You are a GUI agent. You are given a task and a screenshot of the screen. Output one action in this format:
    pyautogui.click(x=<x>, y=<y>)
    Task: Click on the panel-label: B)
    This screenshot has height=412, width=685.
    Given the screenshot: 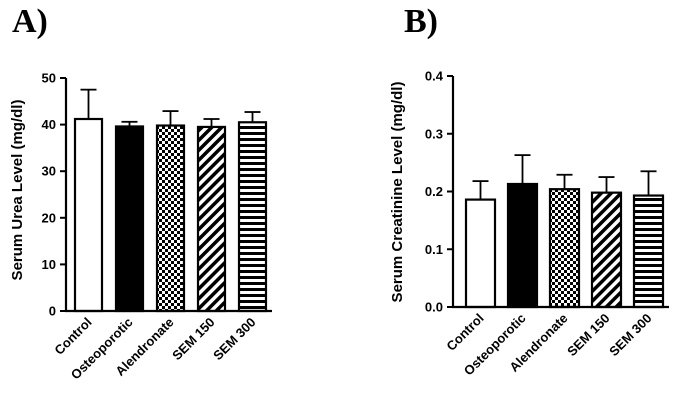 What is the action you would take?
    pyautogui.click(x=421, y=21)
    